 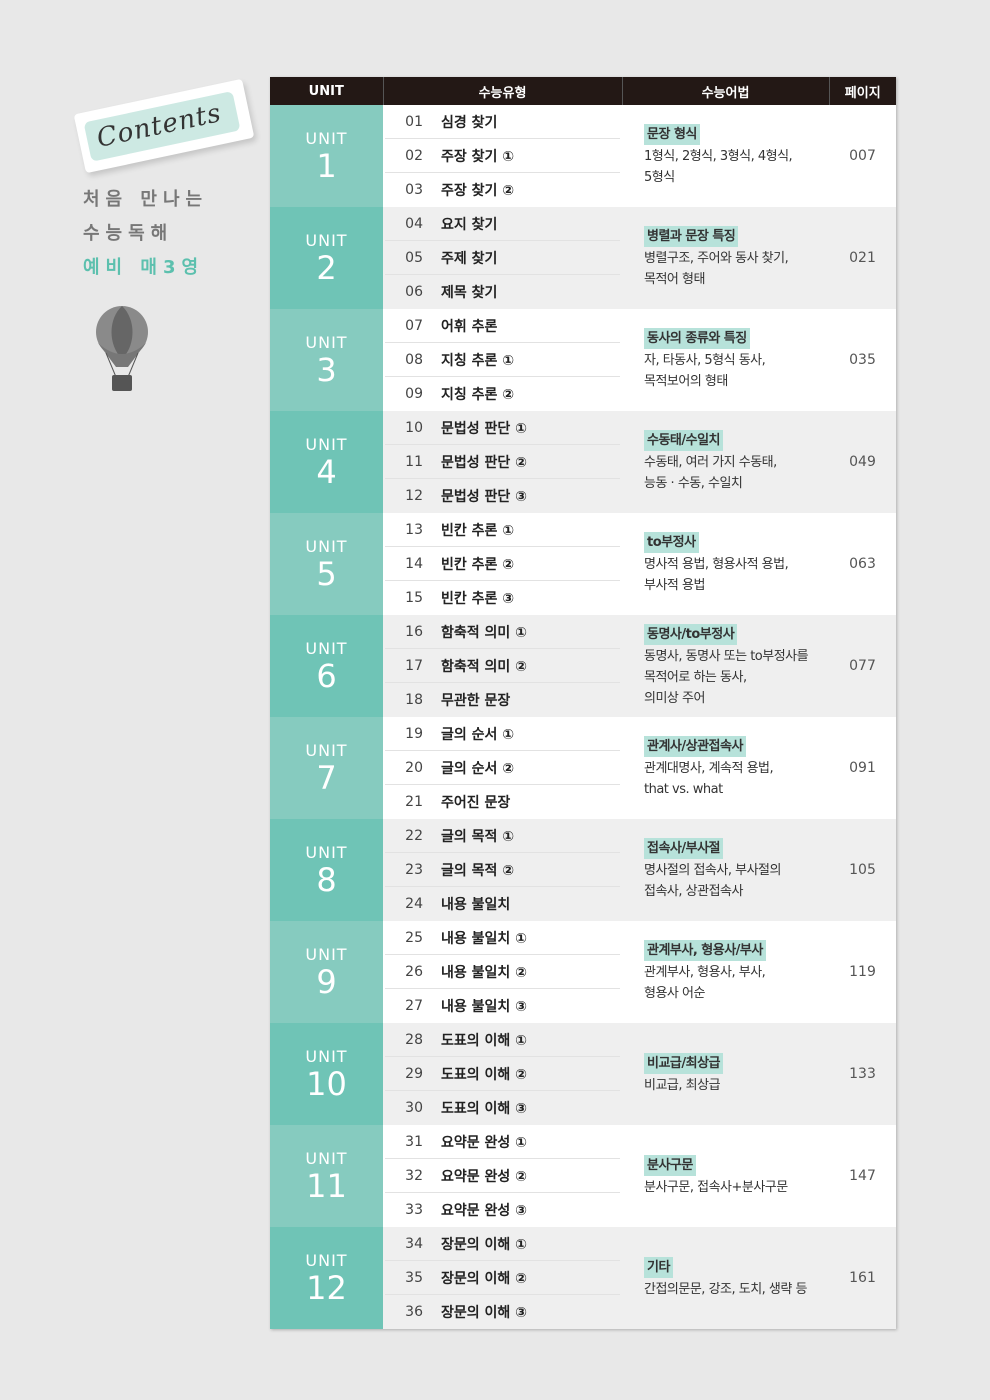 I want to click on grammar-detail: 동명사, 동명사 또는 to부정사를, so click(x=726, y=656).